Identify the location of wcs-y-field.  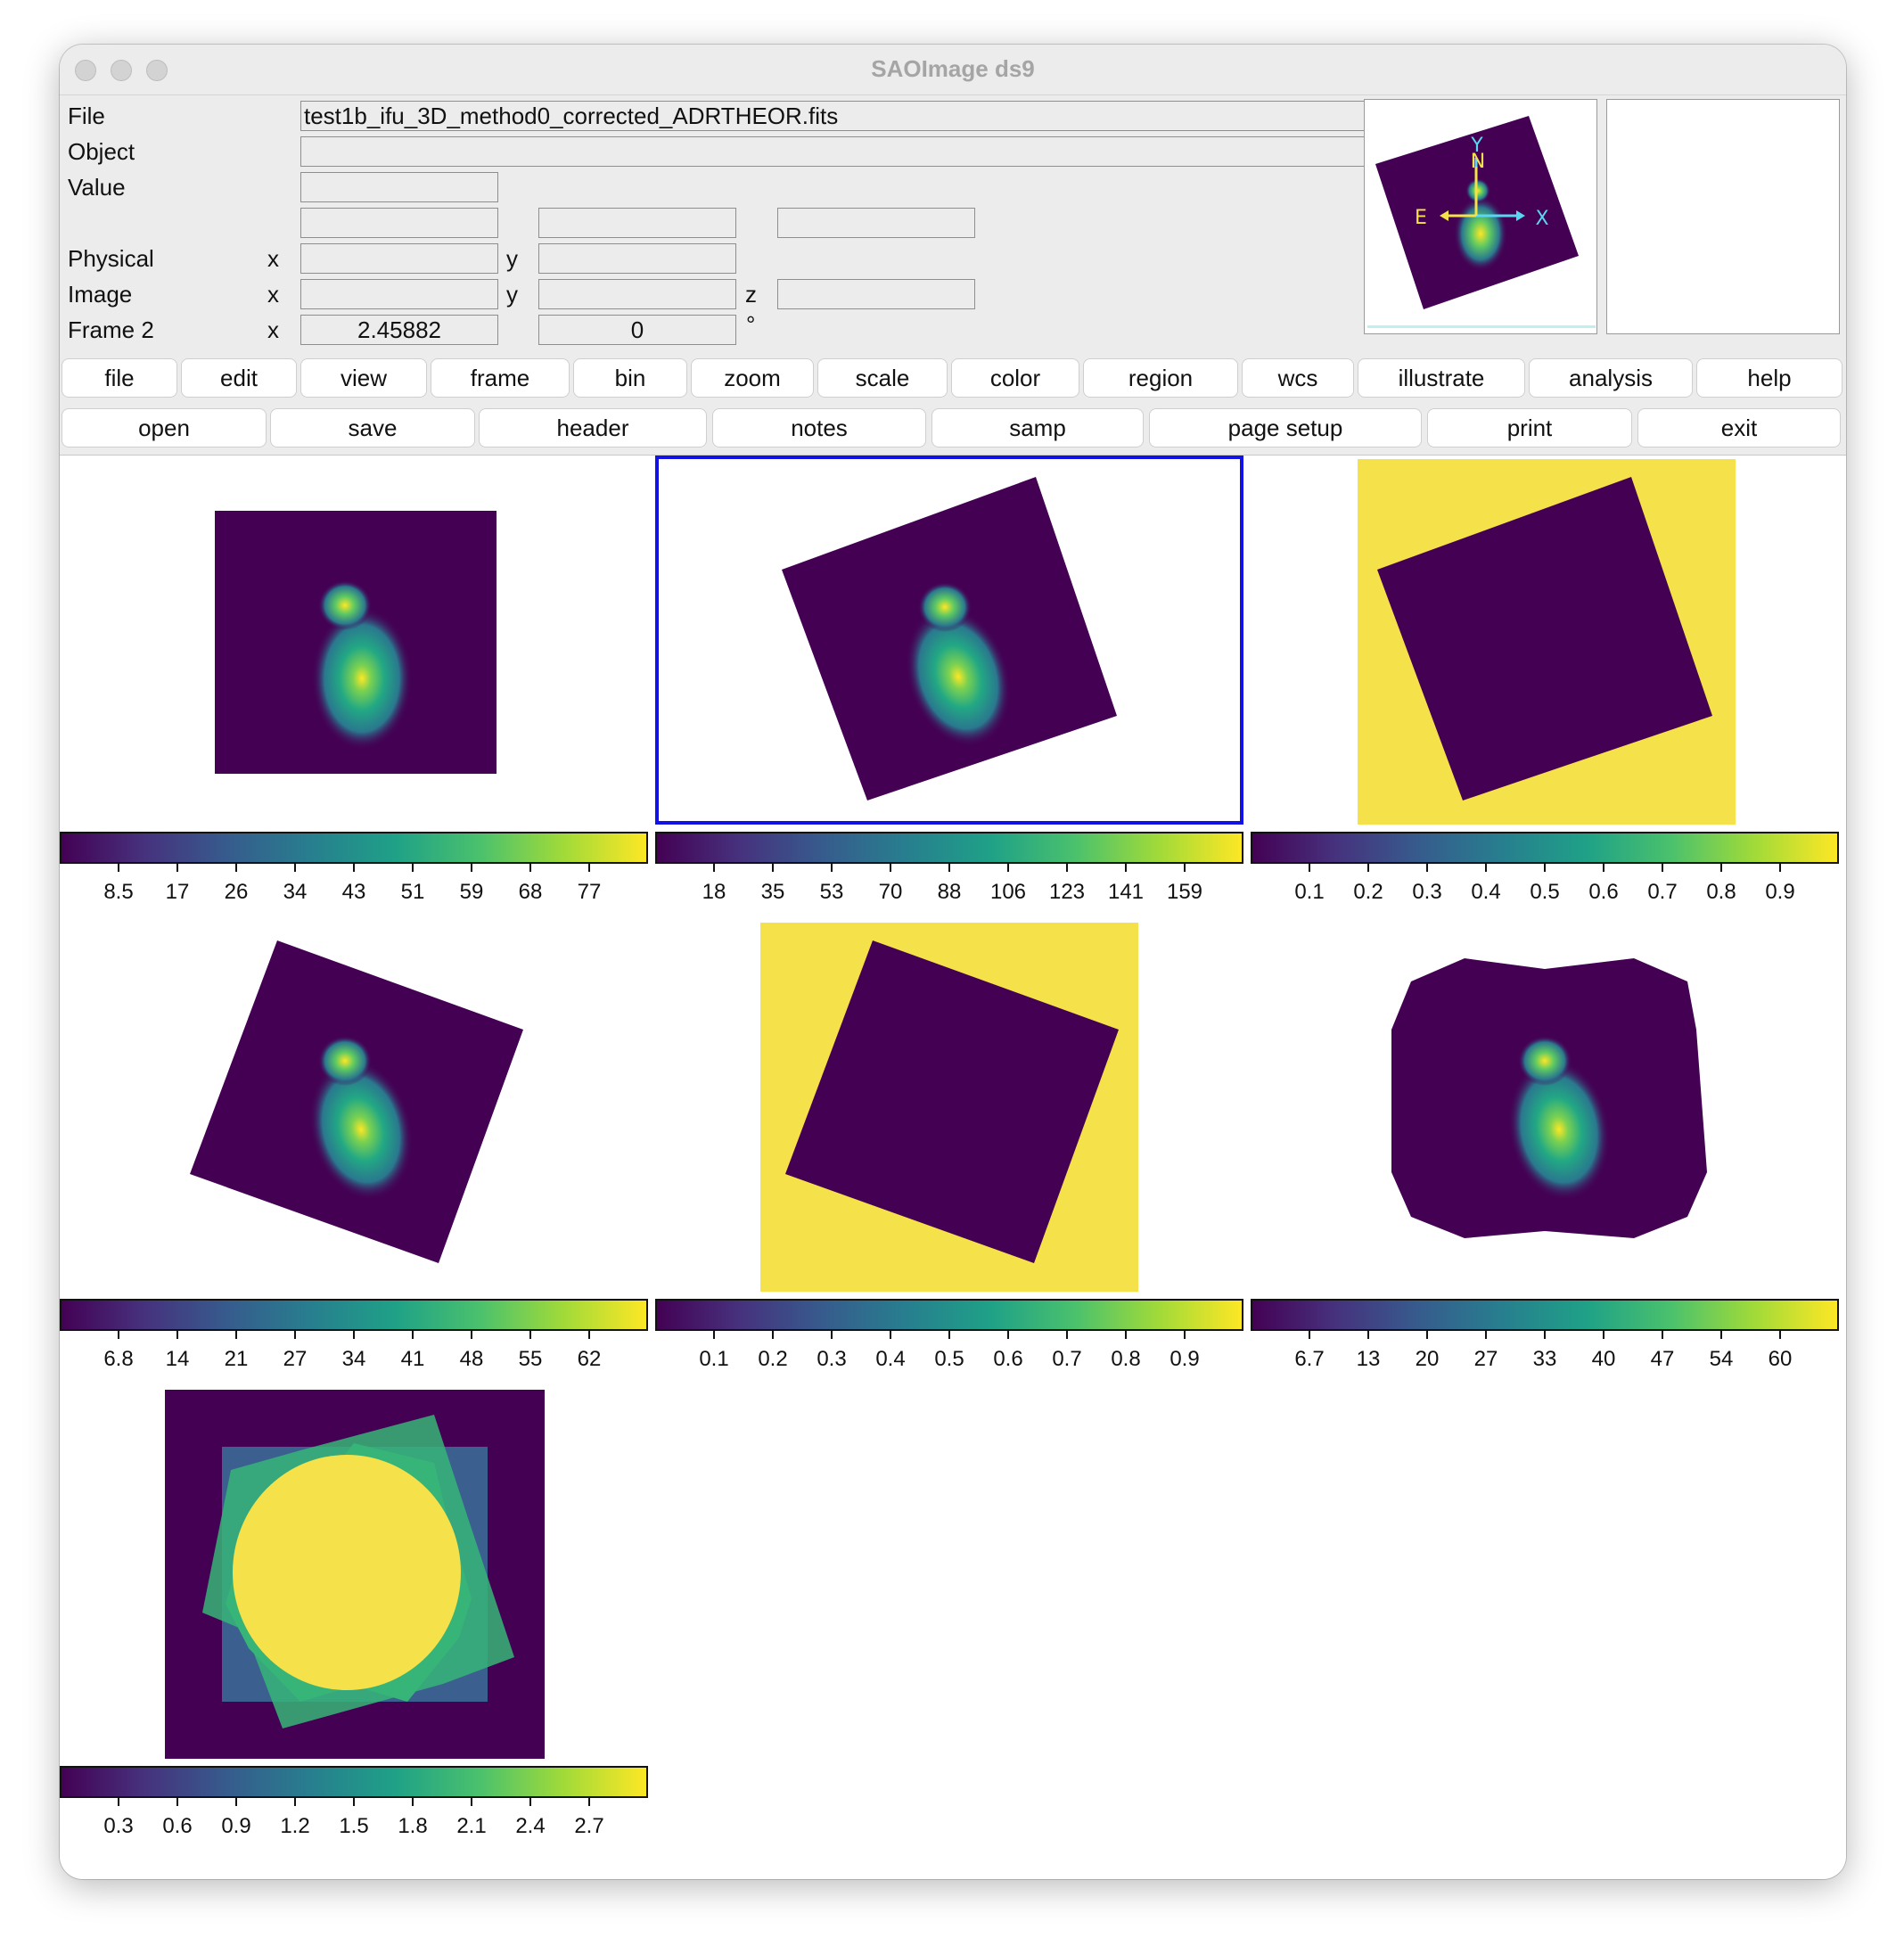
(637, 223).